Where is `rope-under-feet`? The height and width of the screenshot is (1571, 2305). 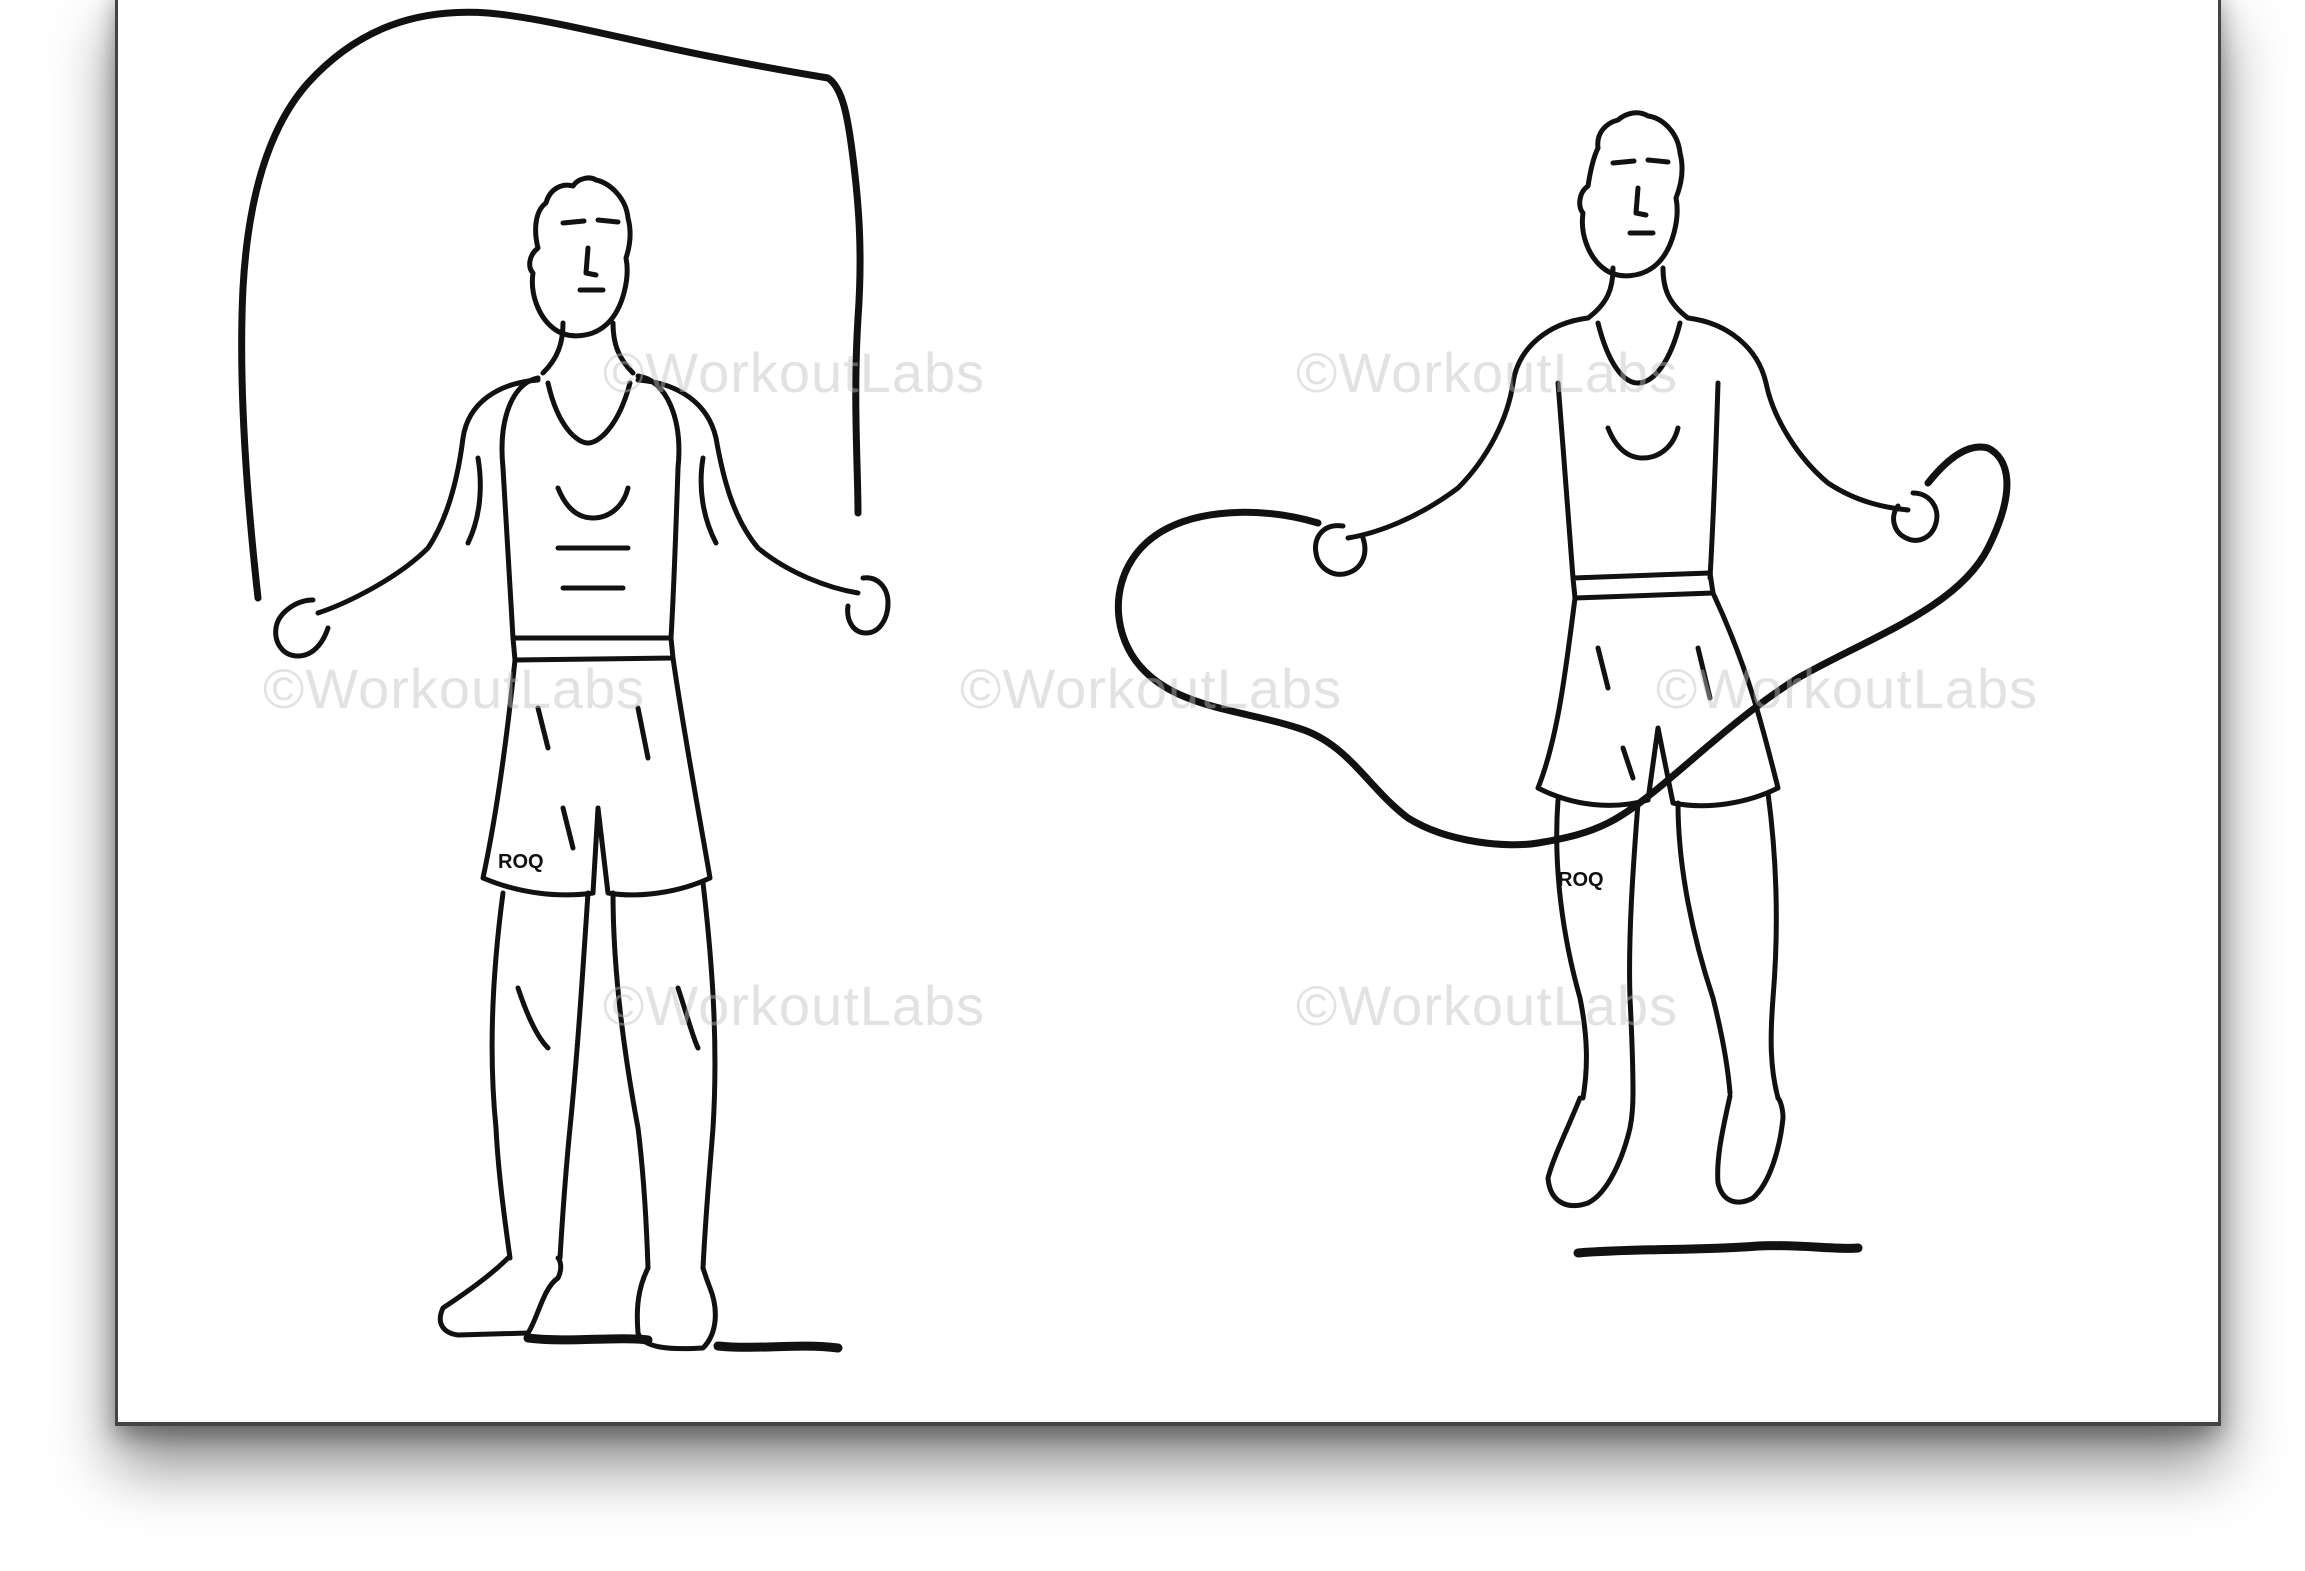 rope-under-feet is located at coordinates (1562, 646).